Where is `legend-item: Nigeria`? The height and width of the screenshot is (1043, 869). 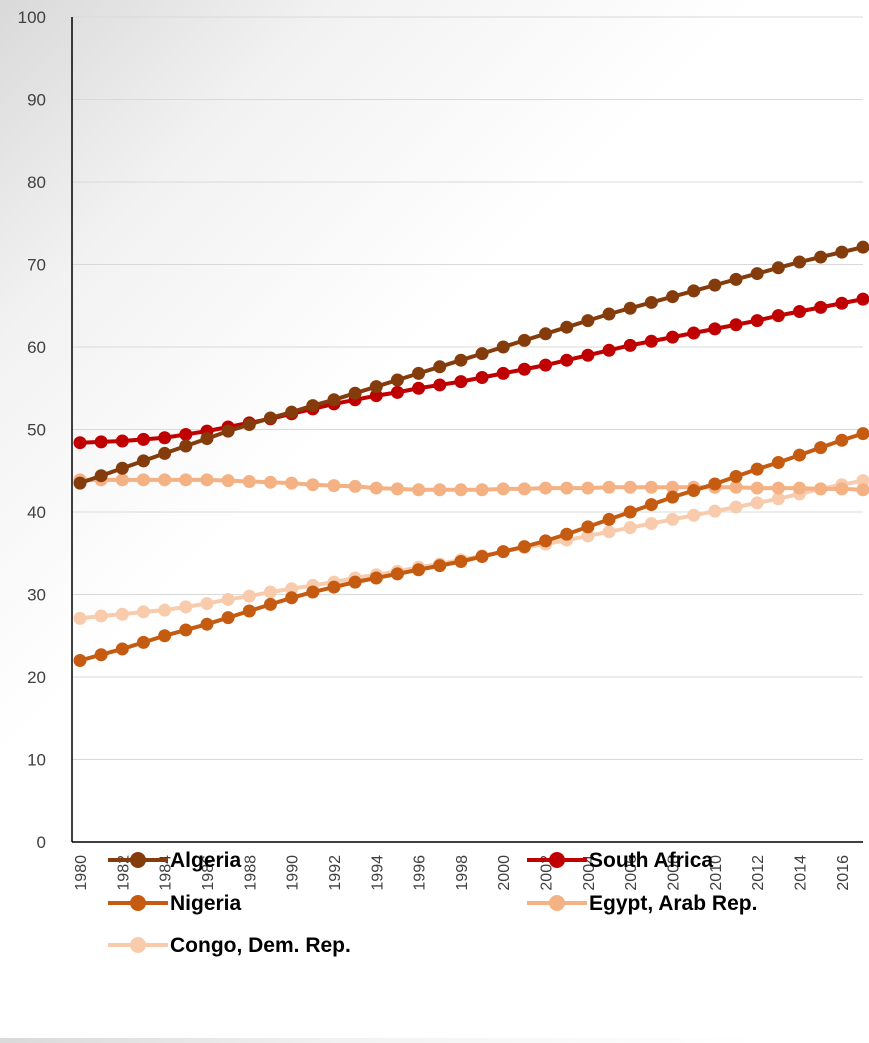
legend-item: Nigeria is located at coordinates (175, 903).